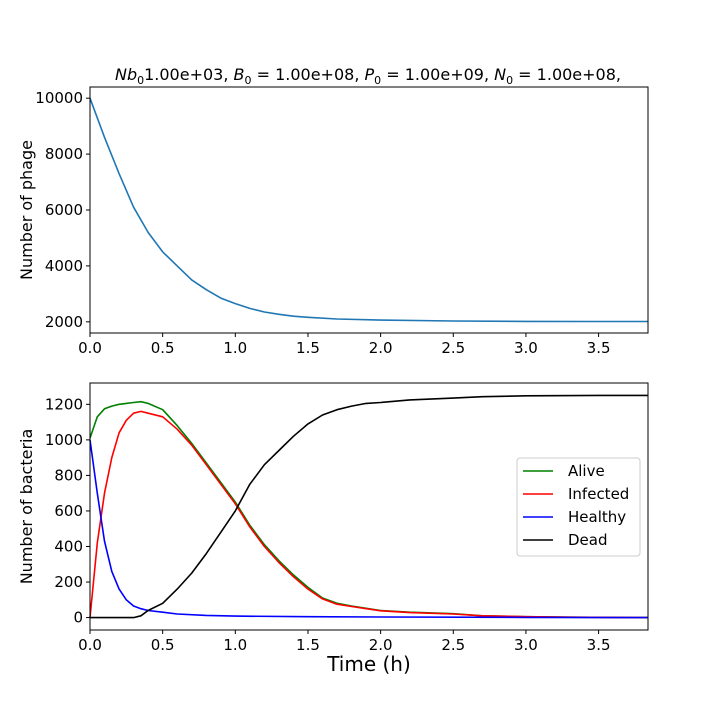 This screenshot has width=720, height=720. Describe the element at coordinates (500, 74) in the screenshot. I see `title-n-symbol: N` at that location.